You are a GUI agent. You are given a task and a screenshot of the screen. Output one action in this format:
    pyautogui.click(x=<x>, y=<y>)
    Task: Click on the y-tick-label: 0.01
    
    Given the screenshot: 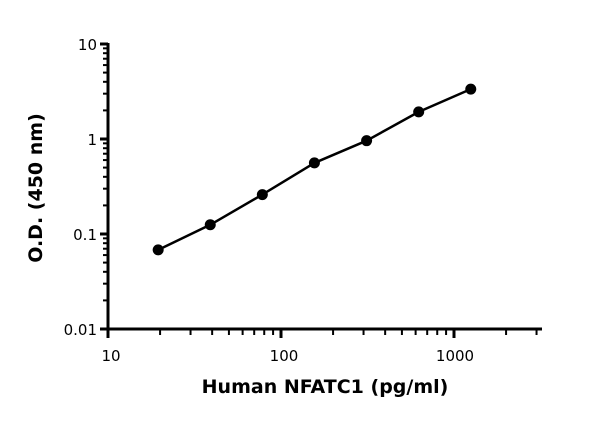 What is the action you would take?
    pyautogui.click(x=80, y=330)
    